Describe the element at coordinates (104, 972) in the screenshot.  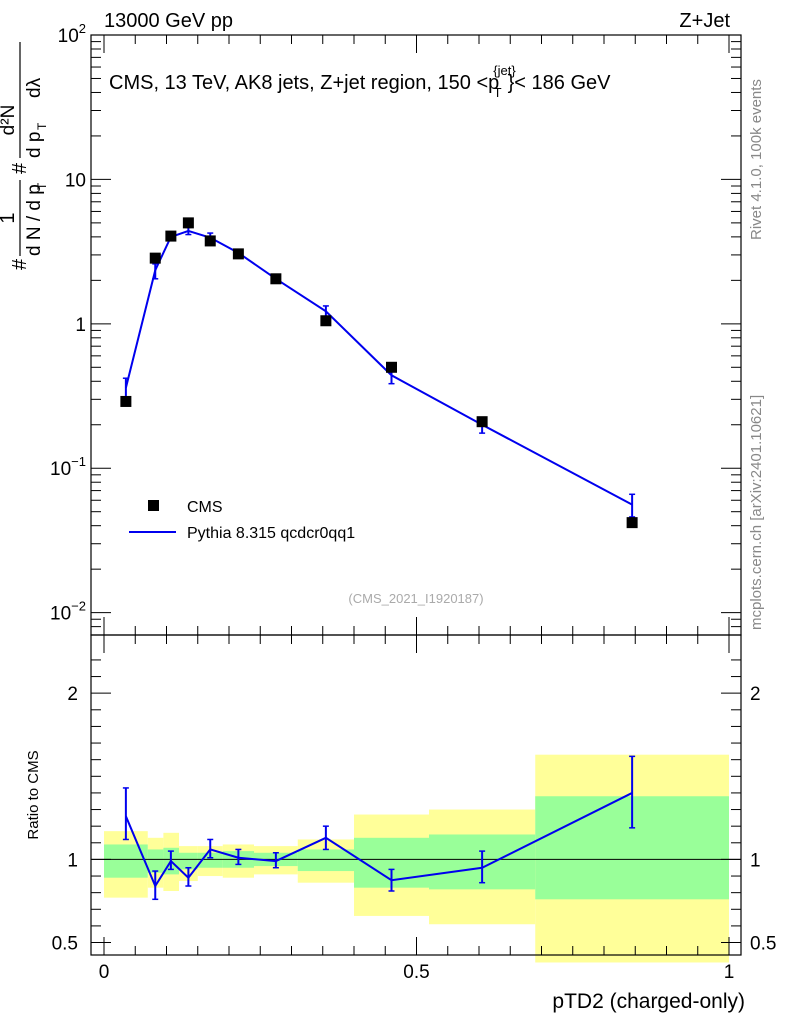
I see `x-tick-label: 0` at that location.